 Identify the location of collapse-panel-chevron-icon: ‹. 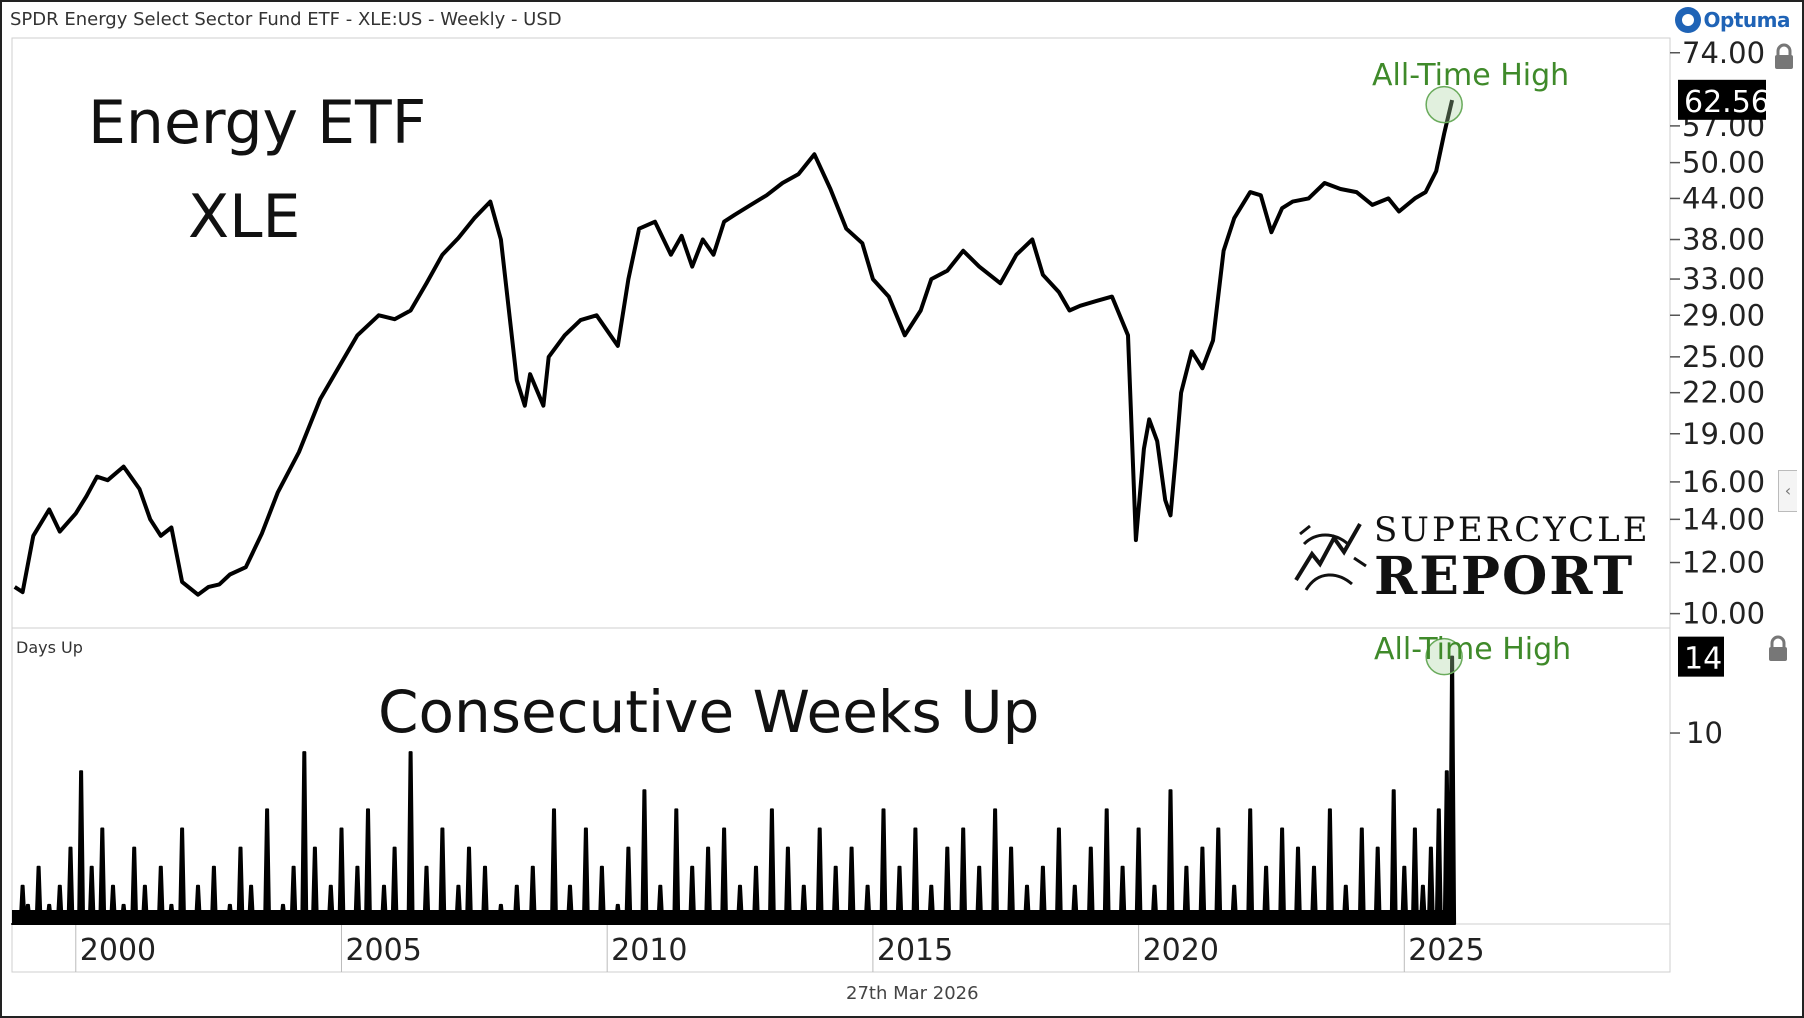
(1787, 491).